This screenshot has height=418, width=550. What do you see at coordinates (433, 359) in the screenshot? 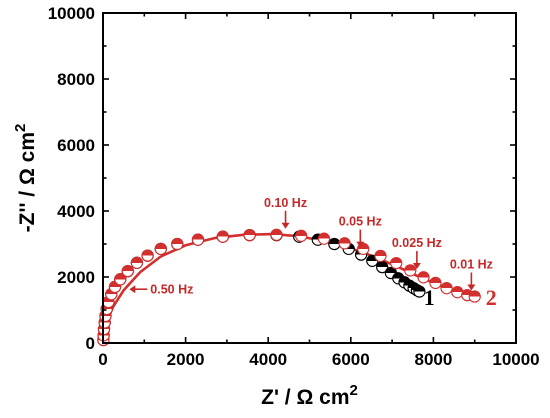
I see `x-tick-label: 8000` at bounding box center [433, 359].